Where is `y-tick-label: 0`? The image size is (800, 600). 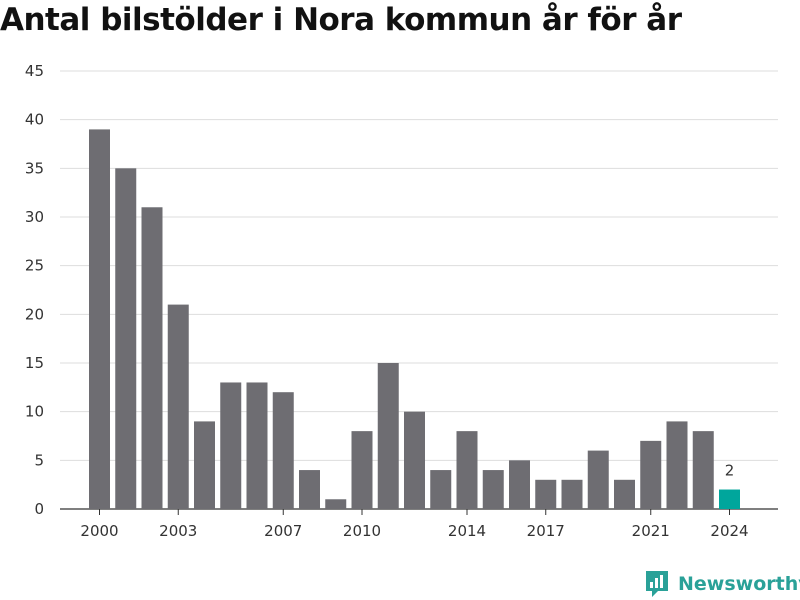 y-tick-label: 0 is located at coordinates (39, 509).